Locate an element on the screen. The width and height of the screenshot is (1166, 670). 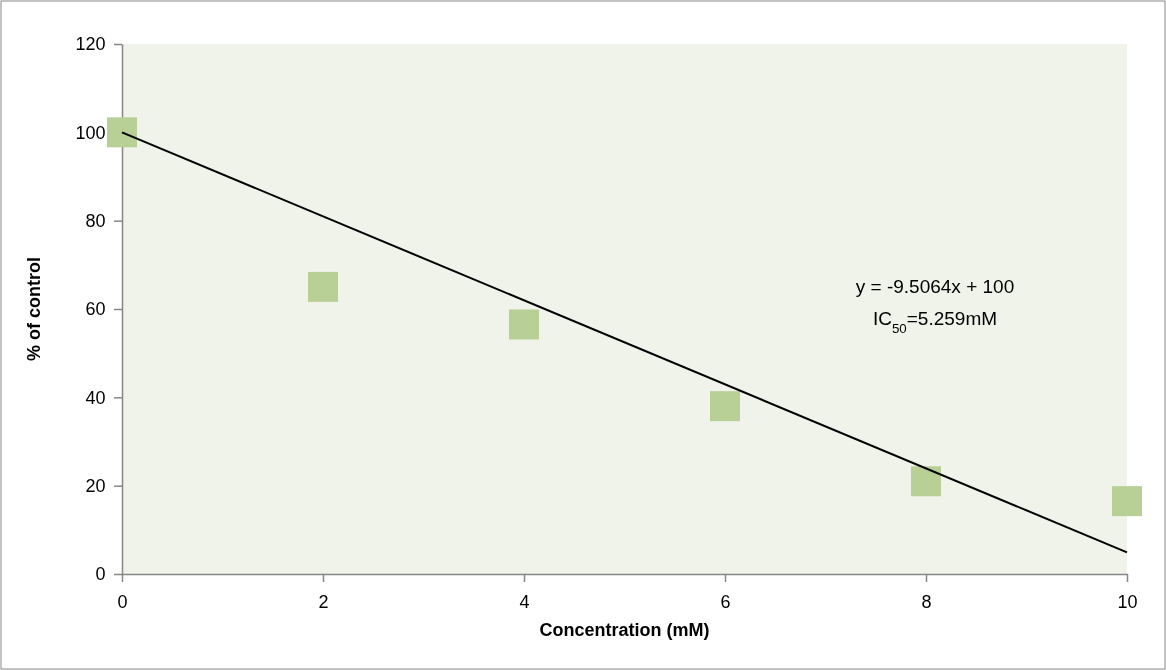
y-tick-label: 80 is located at coordinates (95, 220).